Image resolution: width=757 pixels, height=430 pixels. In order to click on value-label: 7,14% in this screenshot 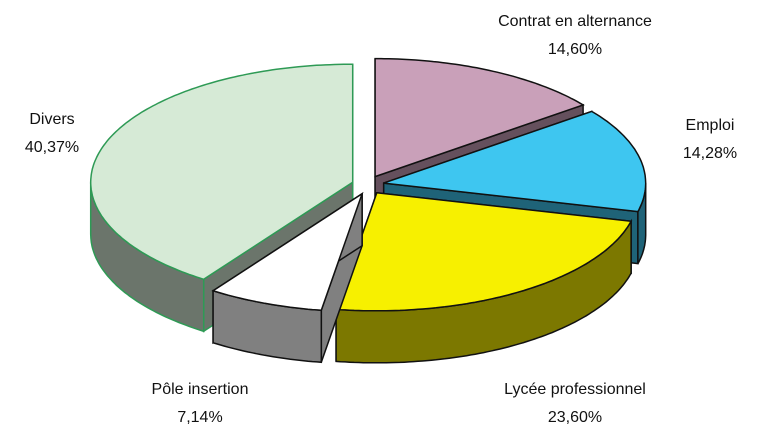, I will do `click(199, 417)`.